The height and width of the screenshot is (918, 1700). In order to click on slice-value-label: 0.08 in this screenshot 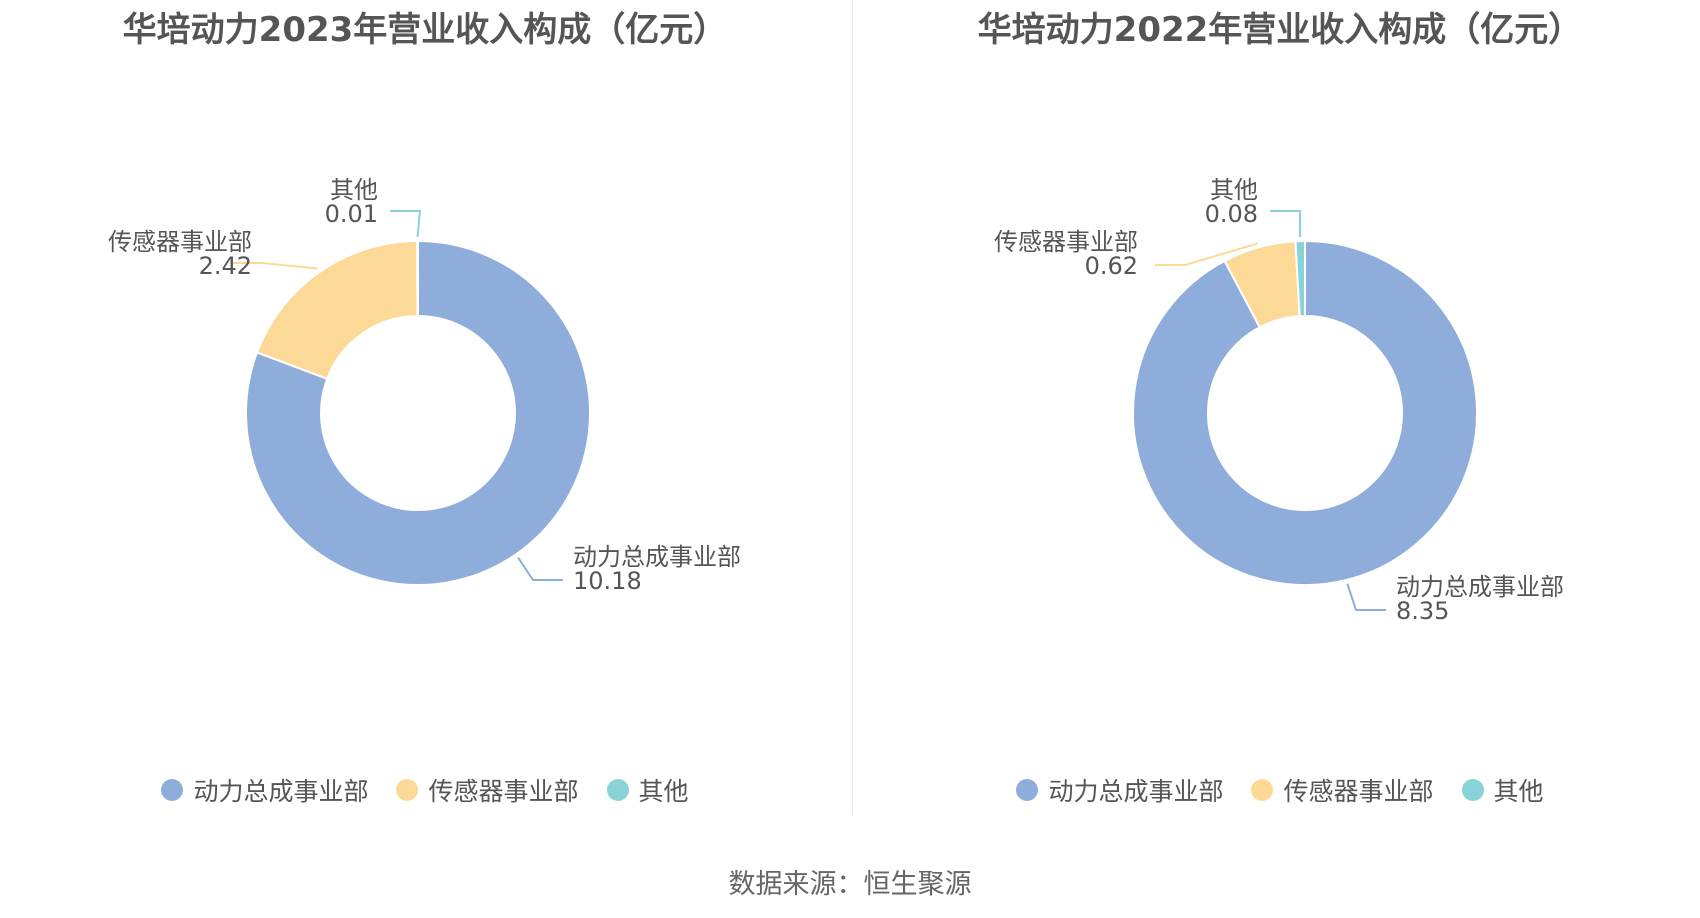, I will do `click(1231, 214)`.